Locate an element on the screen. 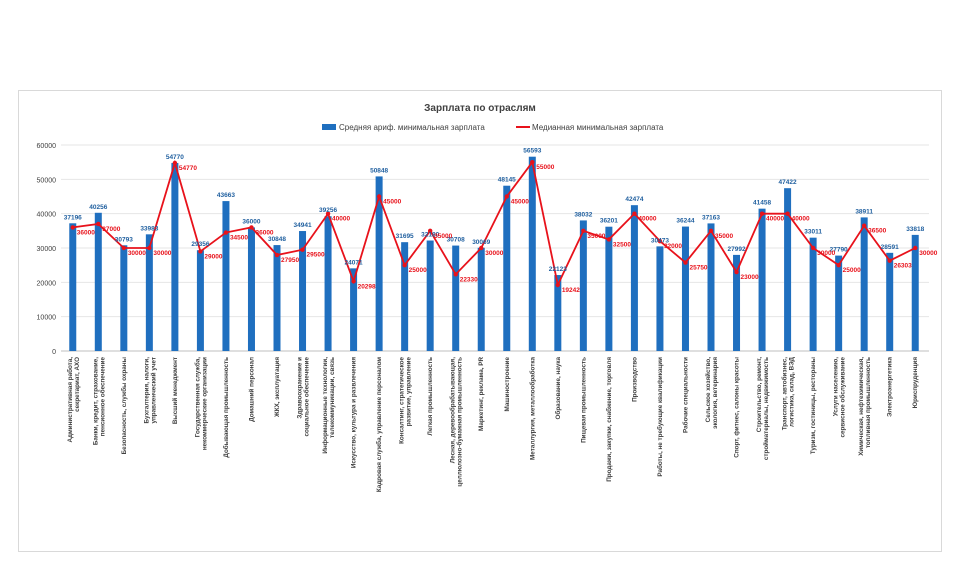 The image size is (960, 575). x-category-label: Работы, не требующие квалификации is located at coordinates (660, 417).